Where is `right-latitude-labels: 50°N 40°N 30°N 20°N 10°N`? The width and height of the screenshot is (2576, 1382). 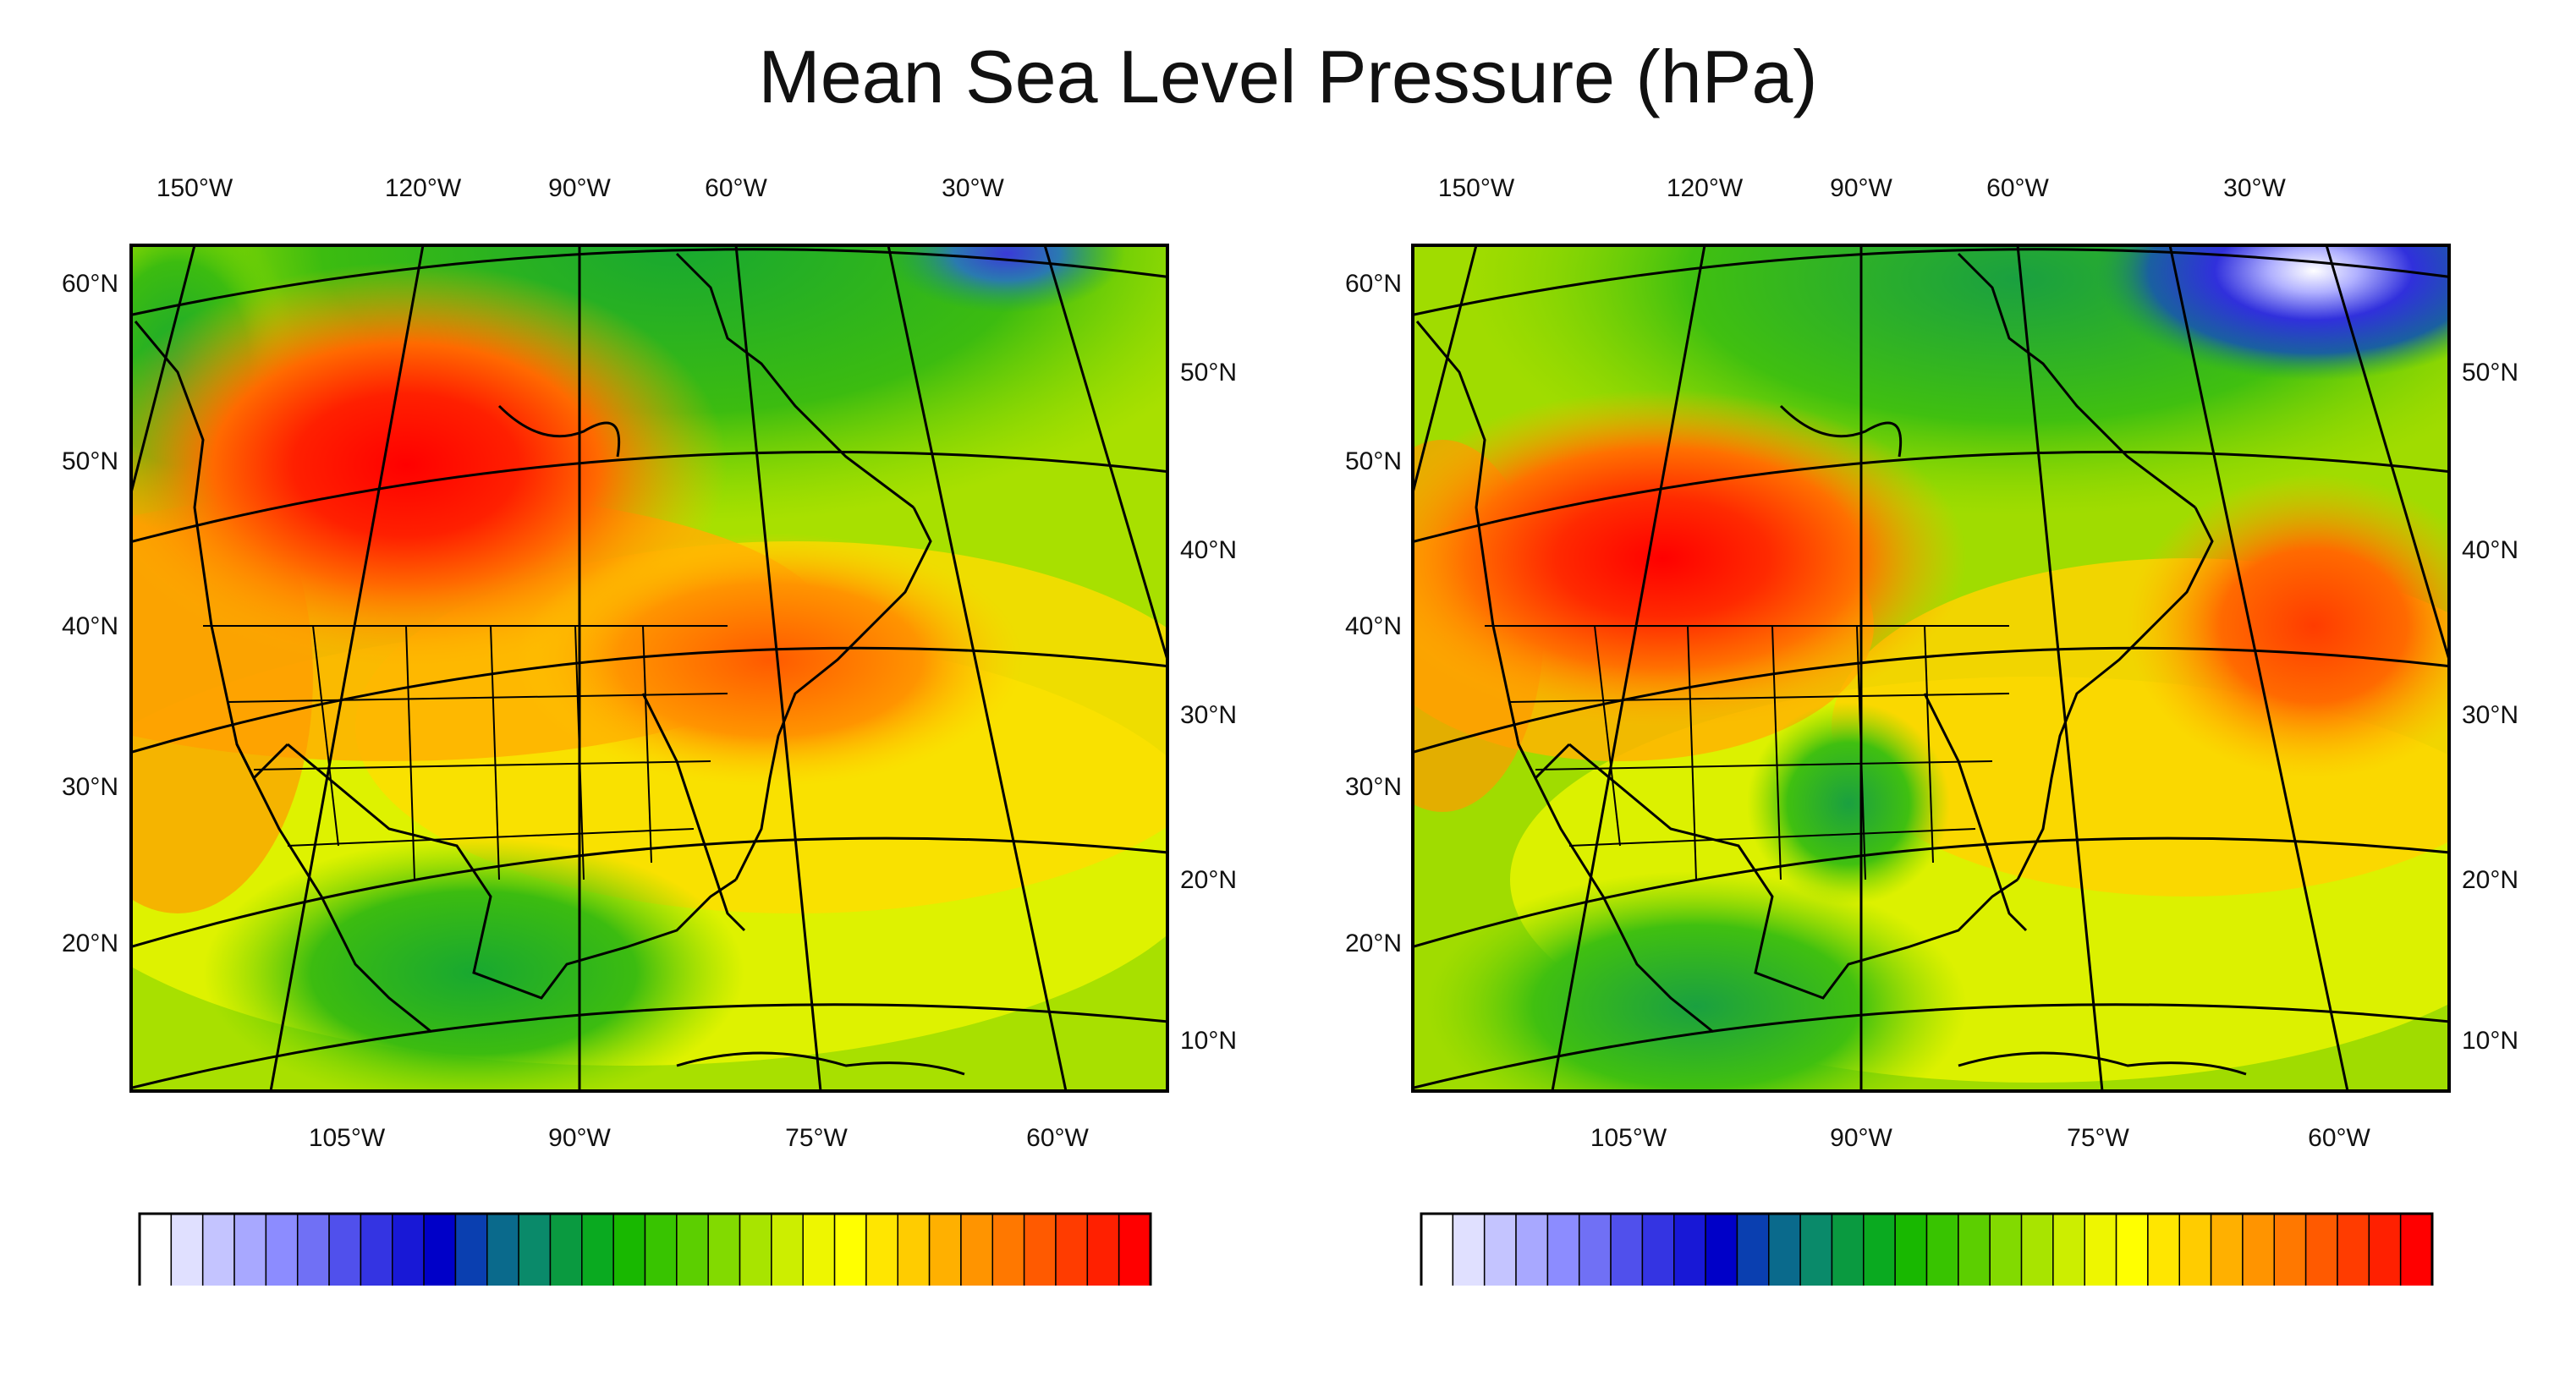
right-latitude-labels: 50°N 40°N 30°N 20°N 10°N is located at coordinates (1209, 707).